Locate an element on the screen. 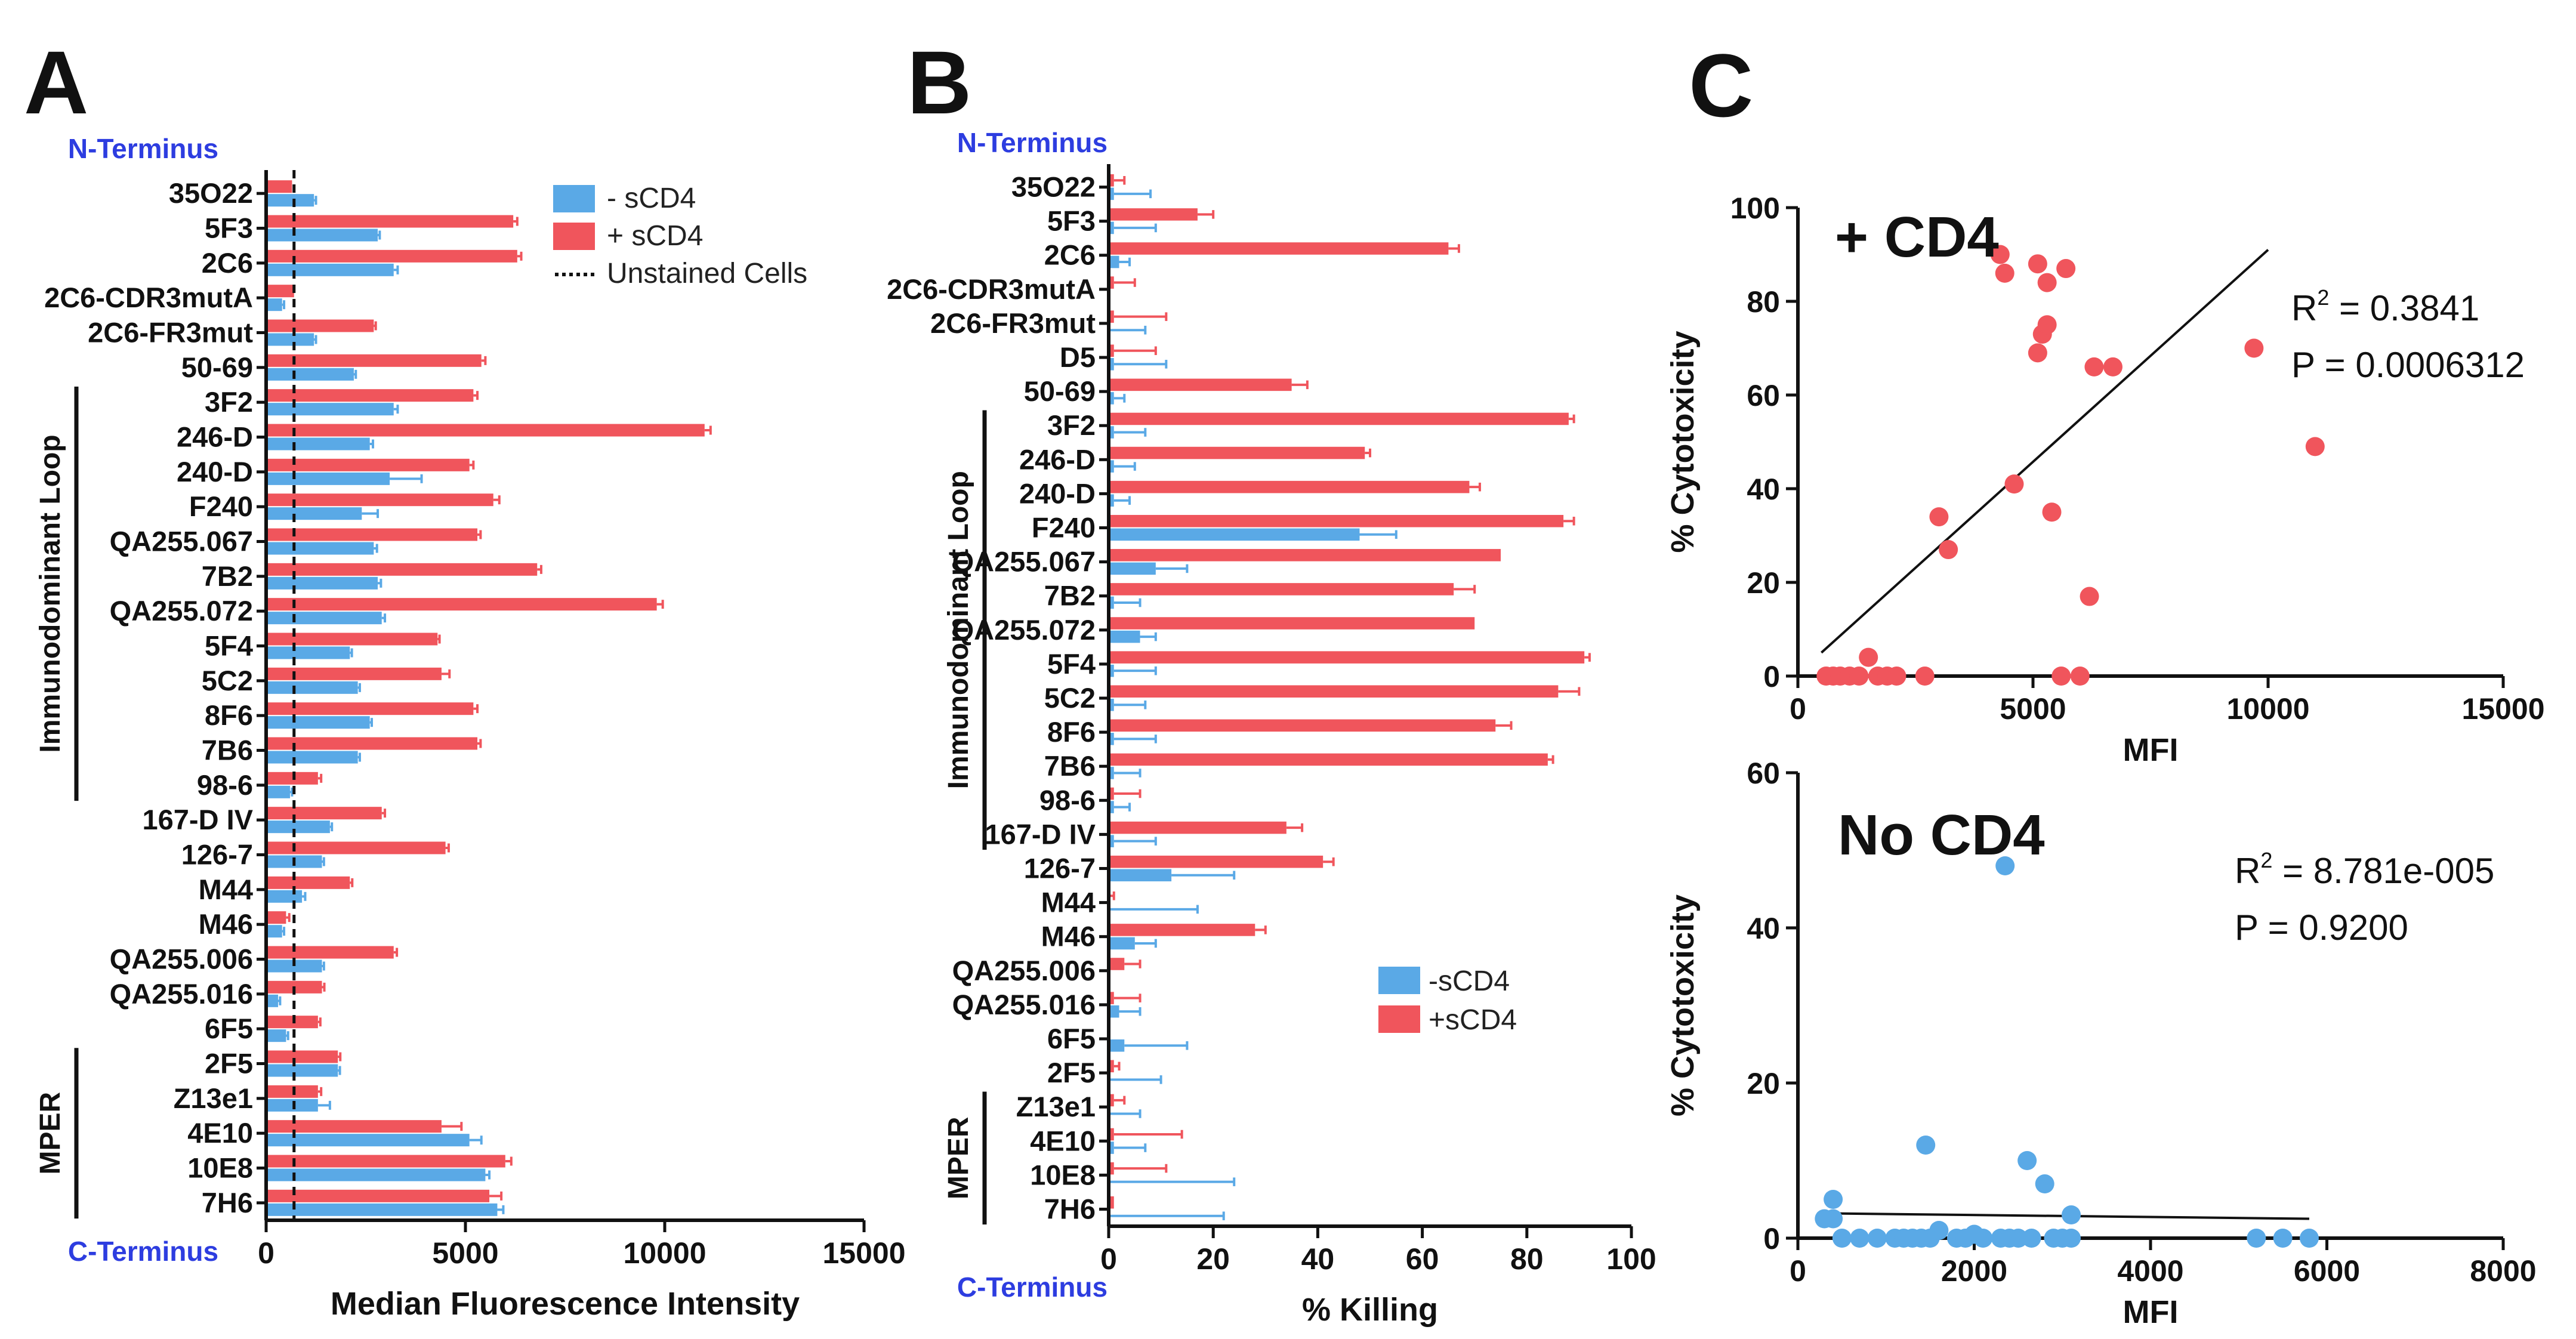 The width and height of the screenshot is (2576, 1339). bar-plus-2c6-fr3mut is located at coordinates (320, 326).